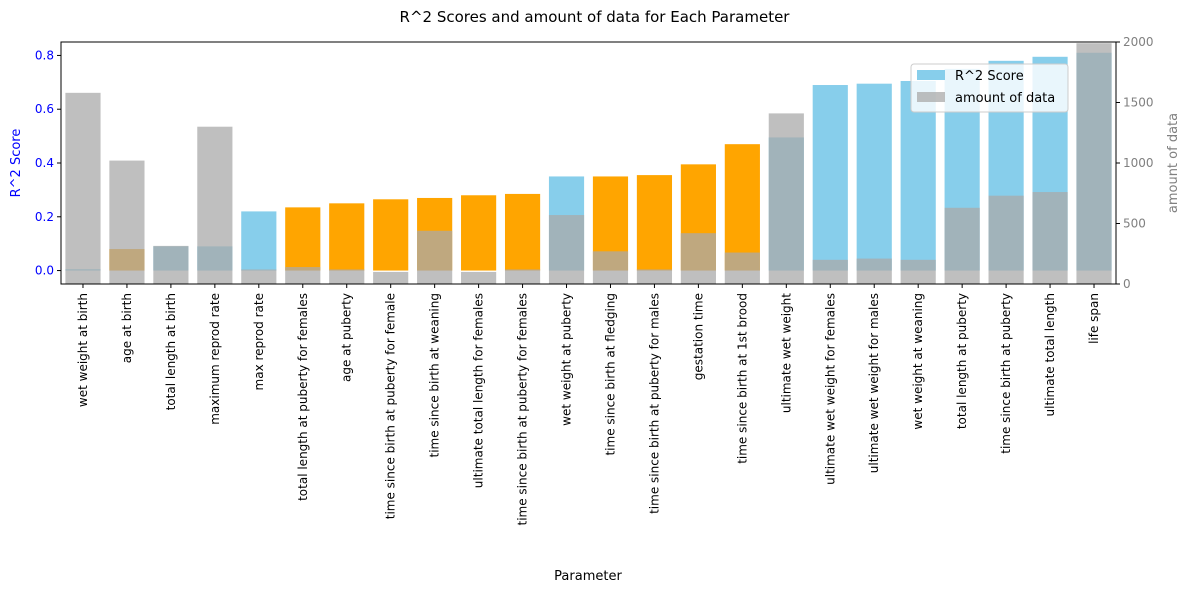 This screenshot has height=596, width=1189. Describe the element at coordinates (830, 178) in the screenshot. I see `r2-bar-ultimate-wet-weight-for-females` at that location.